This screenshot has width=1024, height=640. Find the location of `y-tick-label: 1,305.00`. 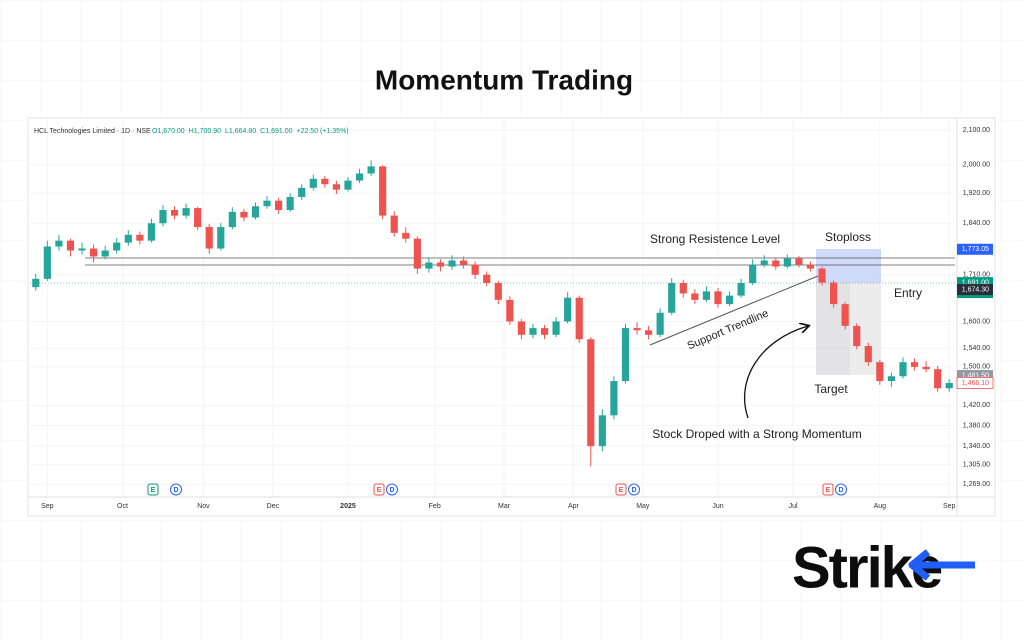

y-tick-label: 1,305.00 is located at coordinates (976, 465).